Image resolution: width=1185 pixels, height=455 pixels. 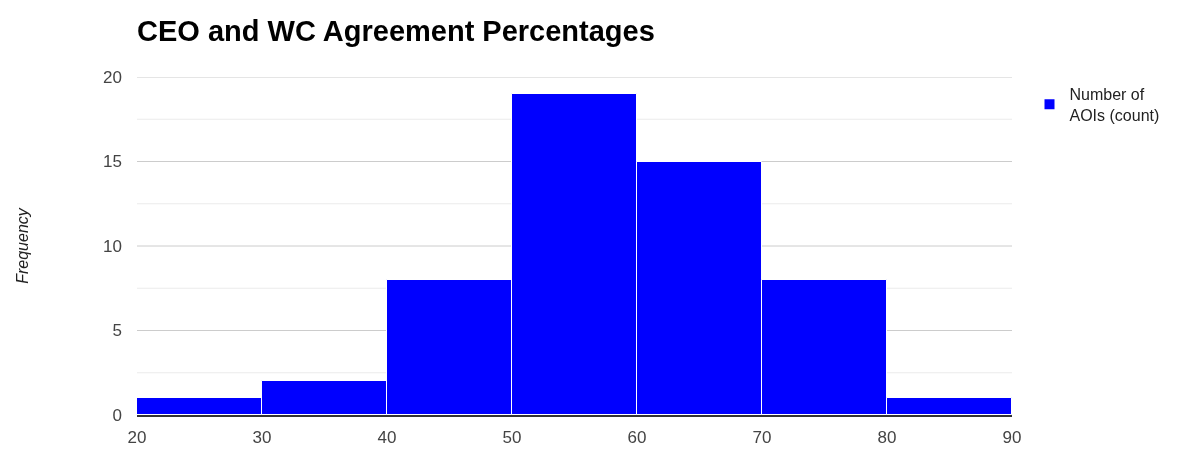 What do you see at coordinates (1012, 438) in the screenshot?
I see `x-tick-label: 90` at bounding box center [1012, 438].